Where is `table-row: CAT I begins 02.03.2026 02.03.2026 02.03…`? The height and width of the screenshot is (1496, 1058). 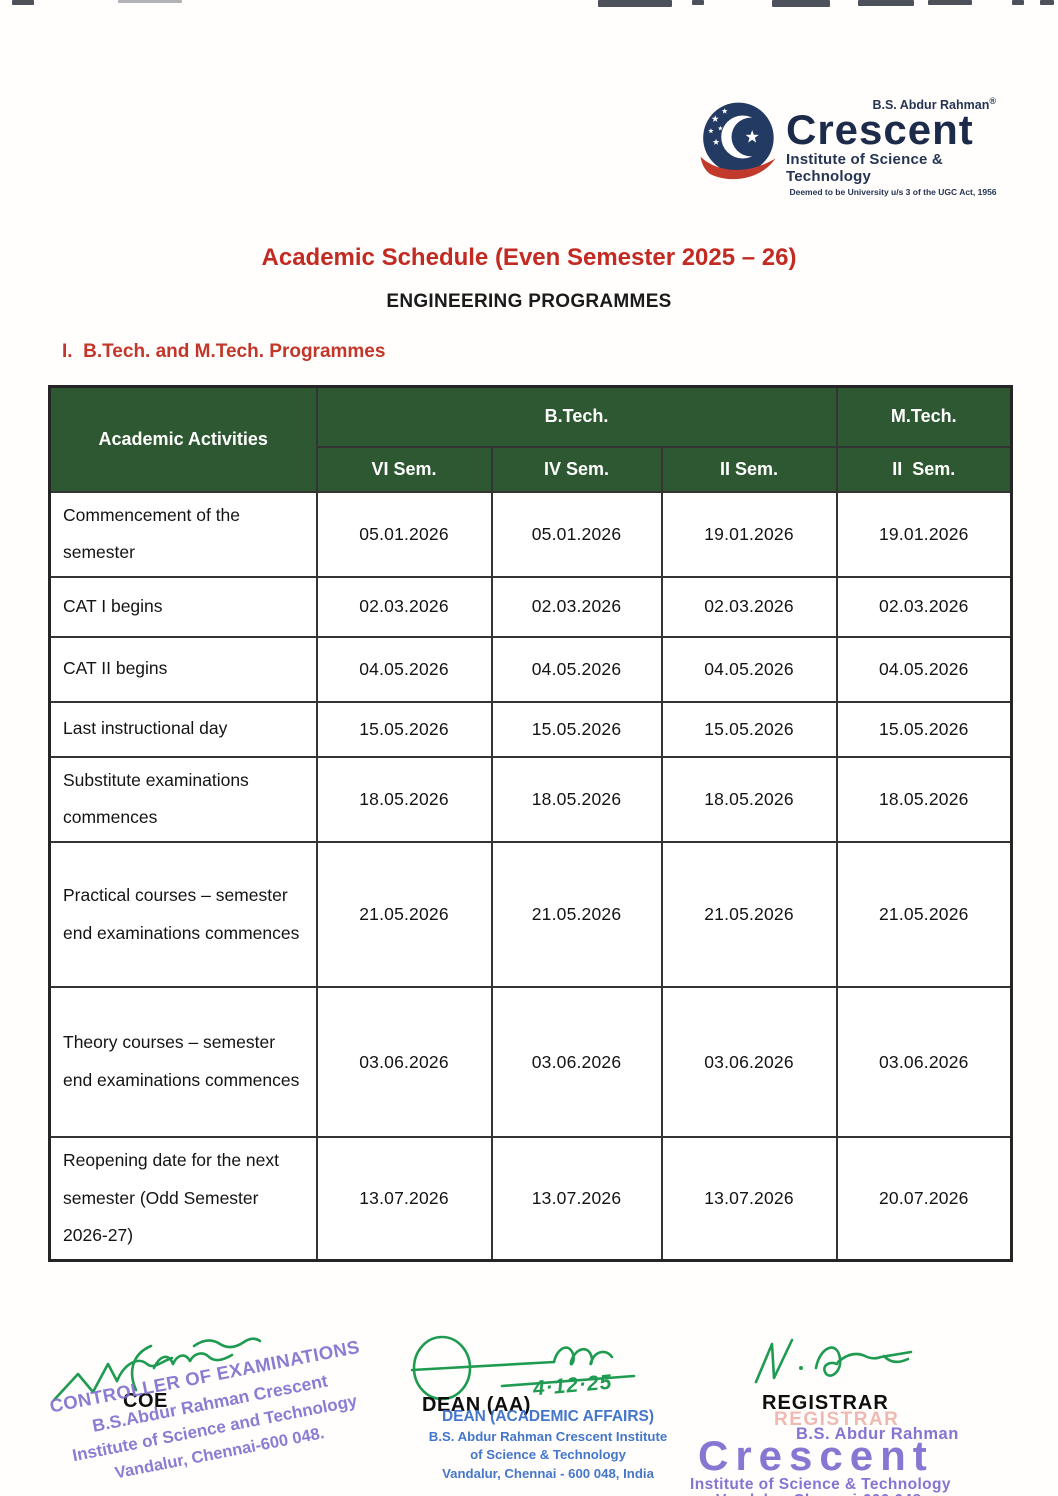
table-row: CAT I begins 02.03.2026 02.03.2026 02.03… is located at coordinates (530, 606).